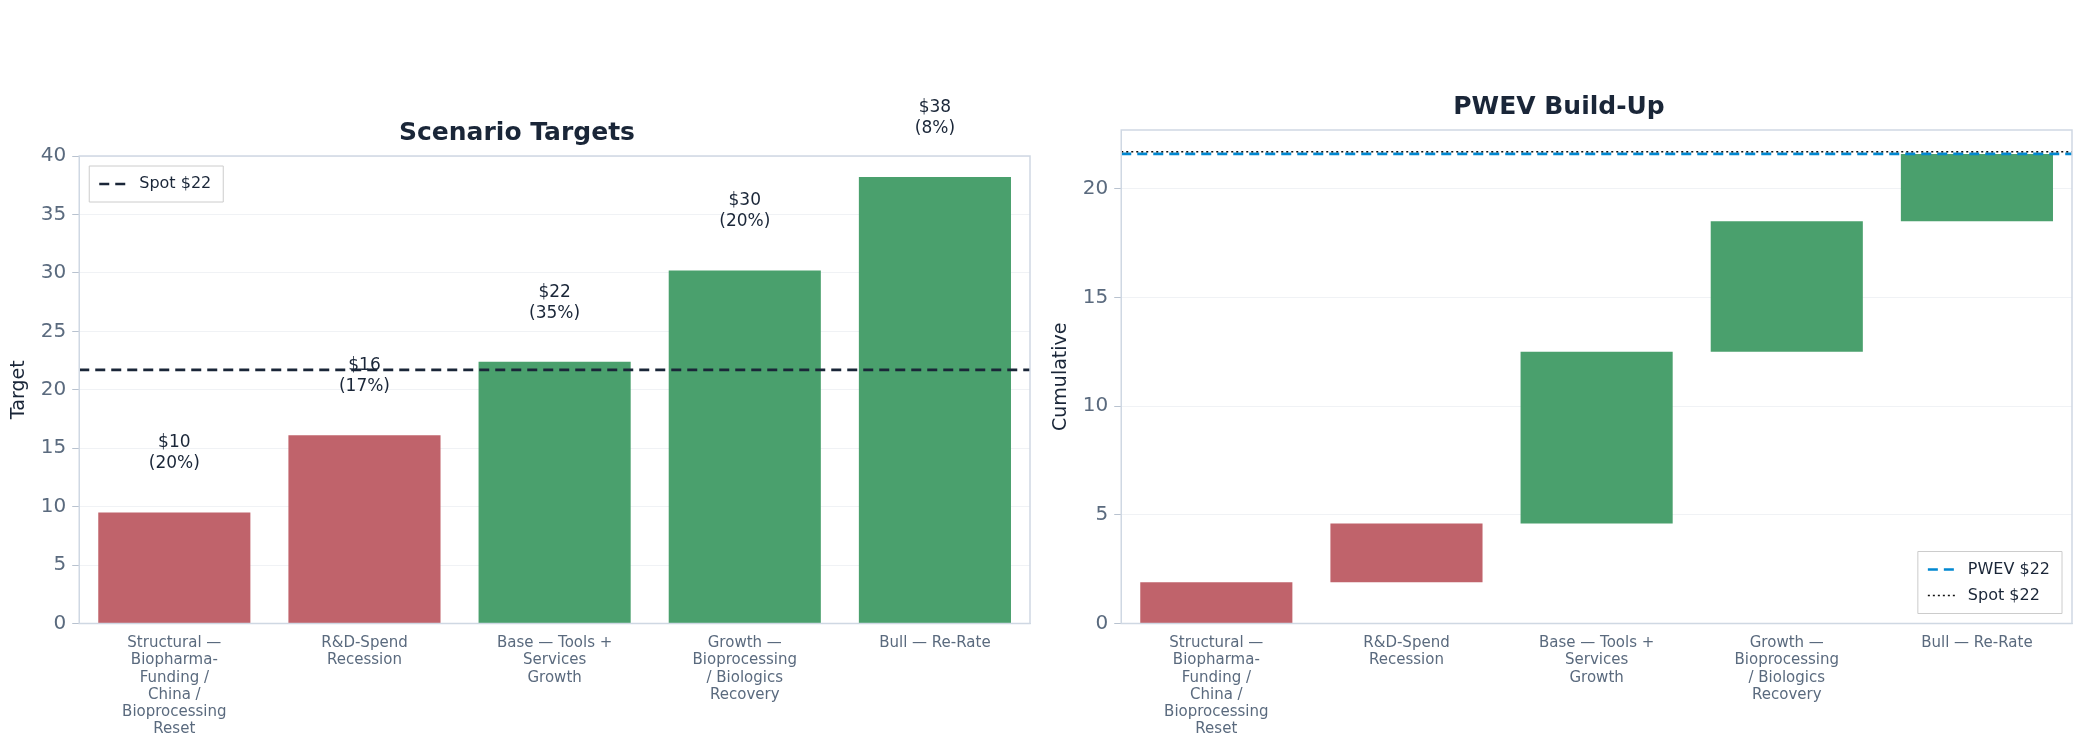  What do you see at coordinates (935, 116) in the screenshot?
I see `data-label: $38 (8%)` at bounding box center [935, 116].